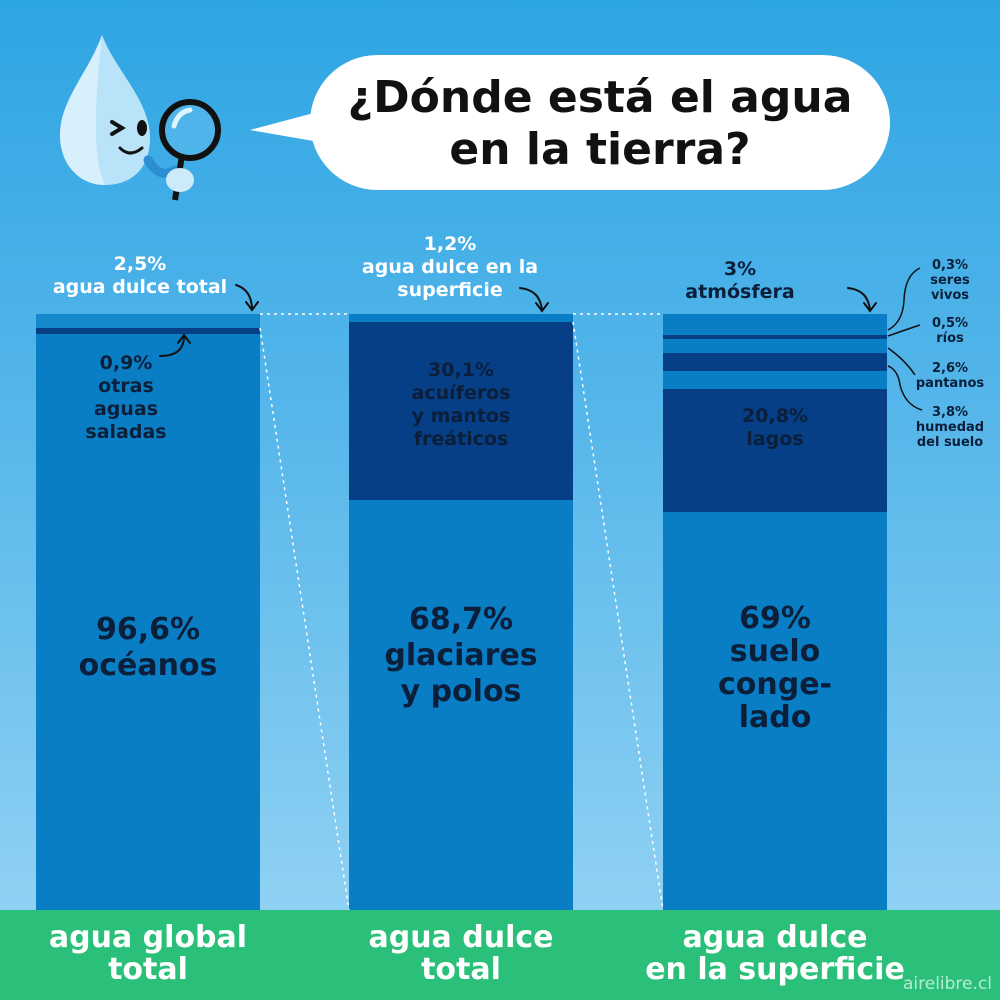 Image resolution: width=1000 pixels, height=1000 pixels. Describe the element at coordinates (450, 267) in the screenshot. I see `label-dulce-superficie: 1,2% agua dulce en la superficie` at that location.